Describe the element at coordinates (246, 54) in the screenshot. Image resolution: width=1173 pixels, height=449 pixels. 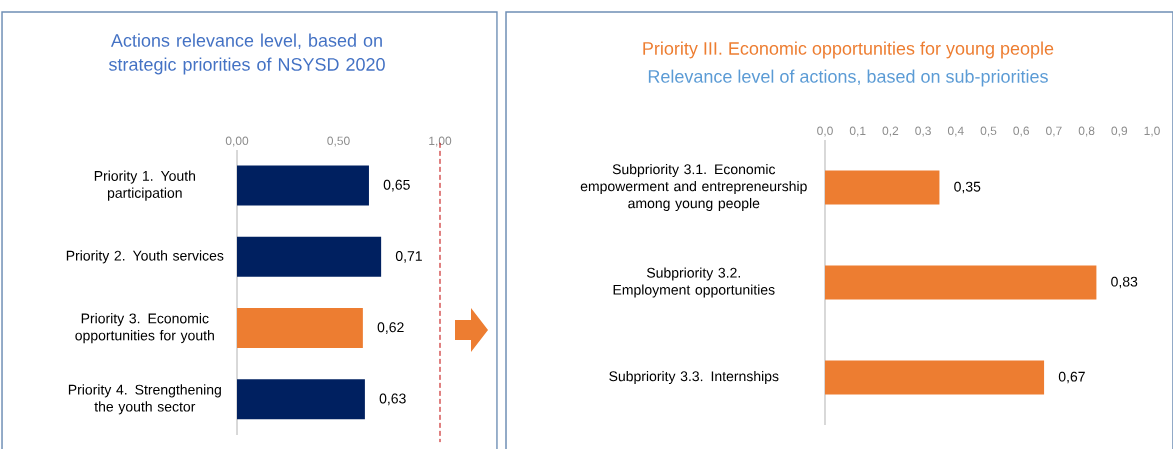
I see `chart-title: Actions relevance level, based on strategic priorities of NSYSD 2020` at that location.